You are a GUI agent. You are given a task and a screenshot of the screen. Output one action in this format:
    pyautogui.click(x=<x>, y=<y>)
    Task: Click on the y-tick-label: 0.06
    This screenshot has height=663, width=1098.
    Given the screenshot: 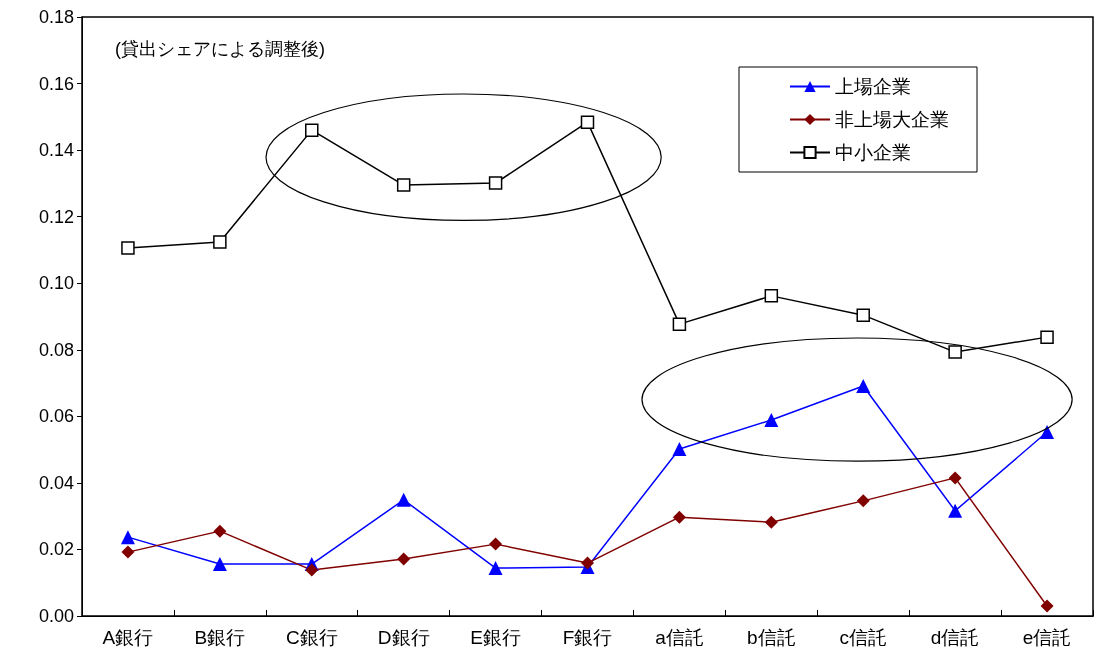 What is the action you would take?
    pyautogui.click(x=56, y=416)
    